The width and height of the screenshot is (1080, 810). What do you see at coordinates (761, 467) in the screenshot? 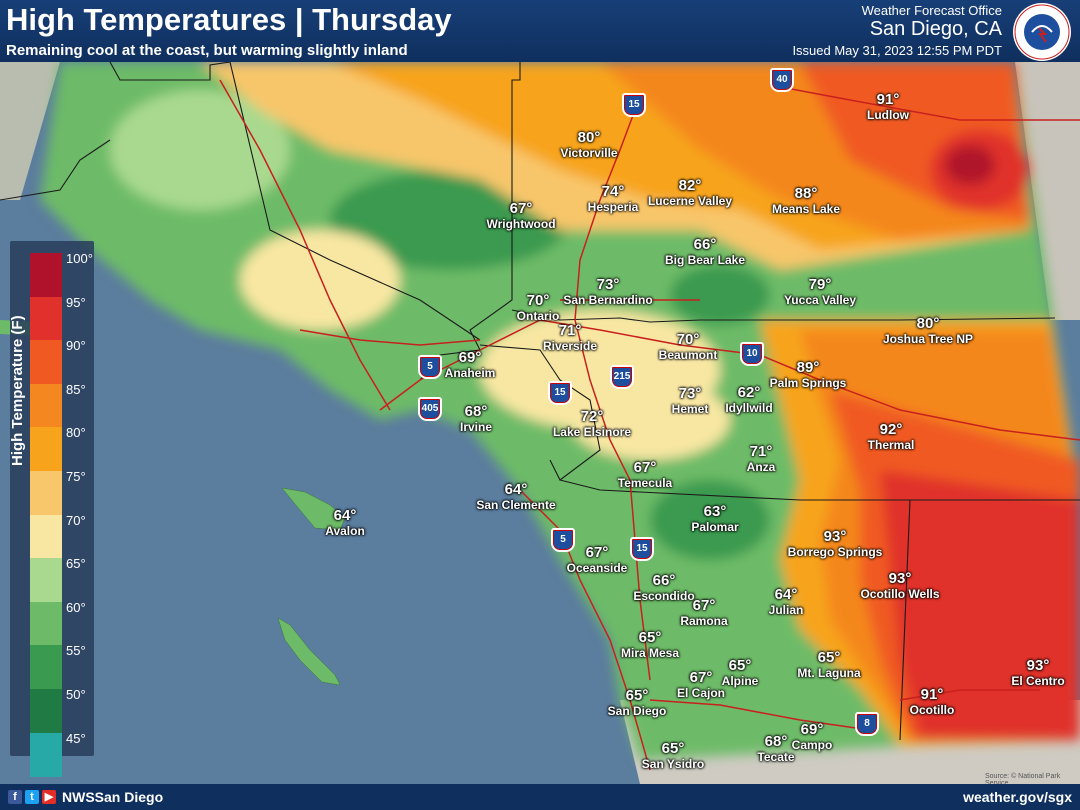
I see `city-name: Anza` at bounding box center [761, 467].